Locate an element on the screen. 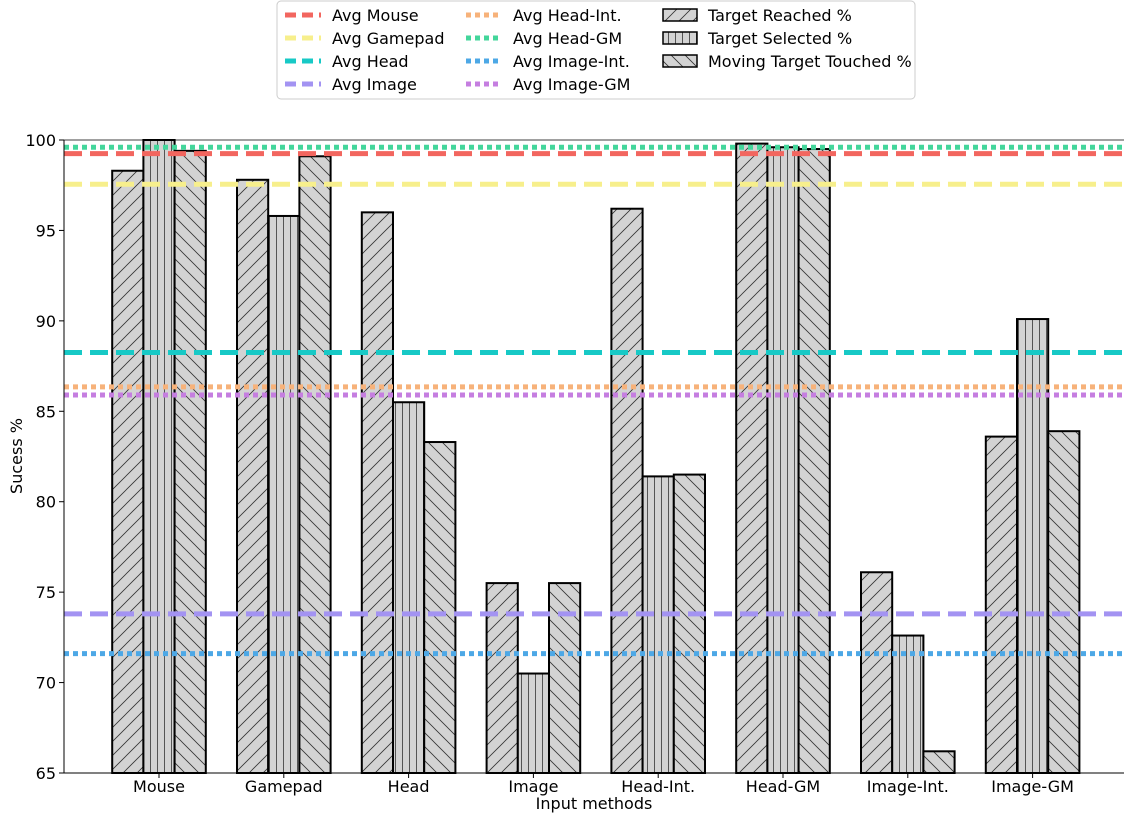  legend-label-moving-target-touched: Moving Target Touched % is located at coordinates (810, 61).